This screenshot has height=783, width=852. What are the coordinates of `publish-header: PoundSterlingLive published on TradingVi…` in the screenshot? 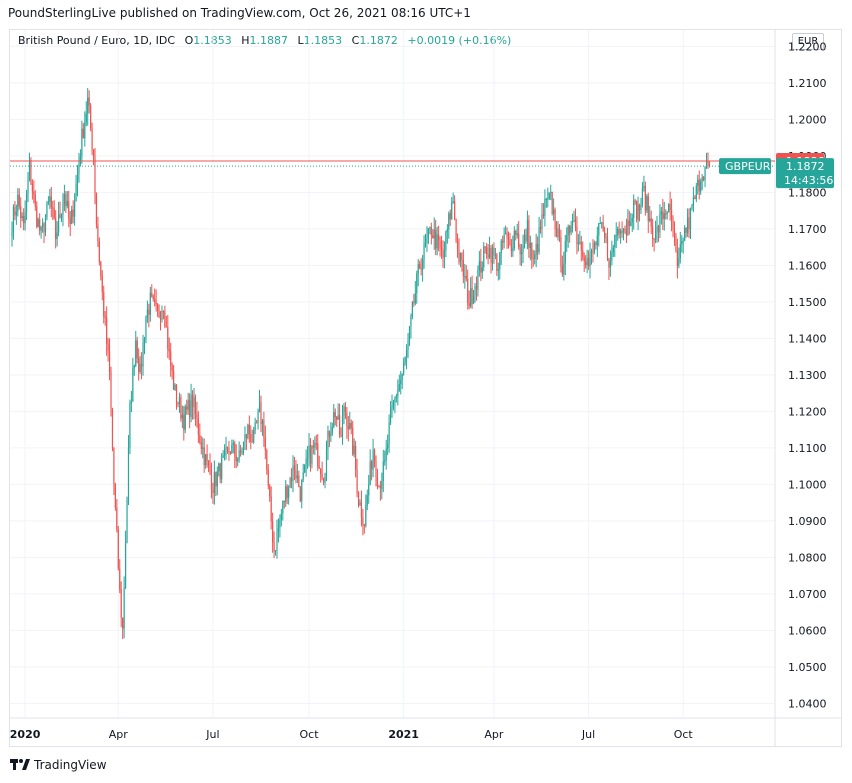 It's located at (239, 13).